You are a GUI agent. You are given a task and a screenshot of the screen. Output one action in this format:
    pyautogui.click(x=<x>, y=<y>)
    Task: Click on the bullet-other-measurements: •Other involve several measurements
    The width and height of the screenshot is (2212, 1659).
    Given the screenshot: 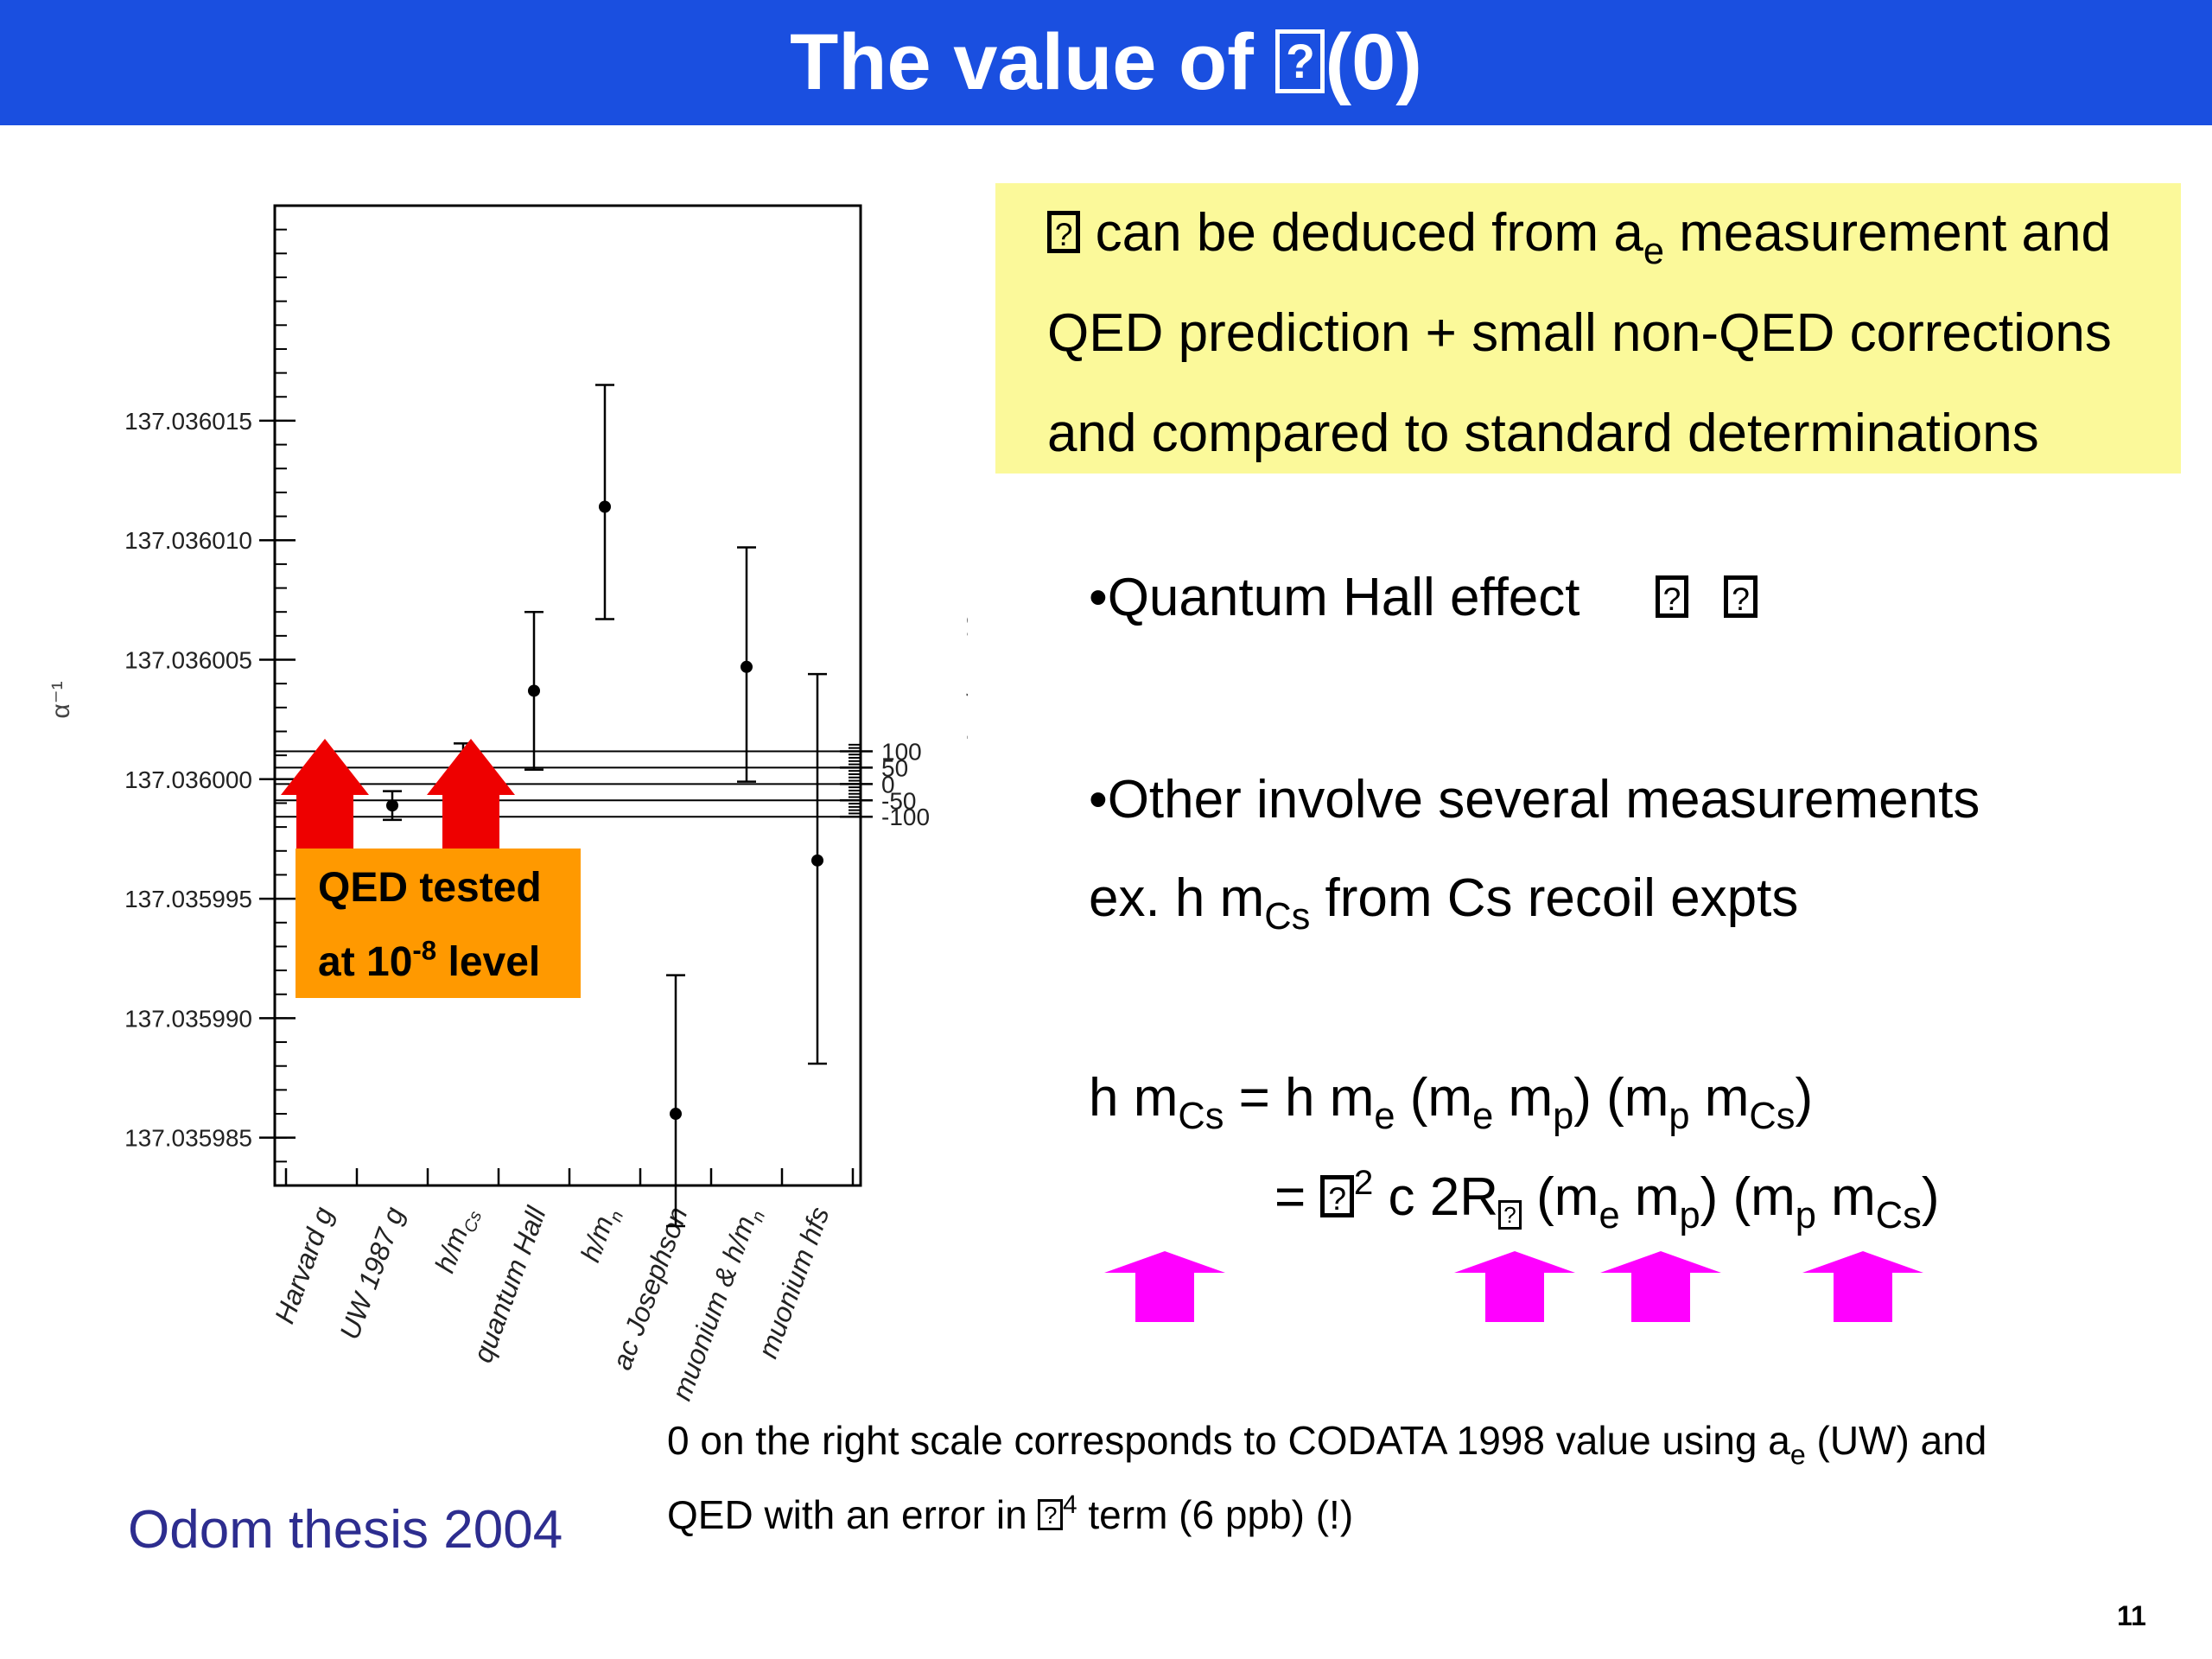 What is the action you would take?
    pyautogui.click(x=1534, y=800)
    